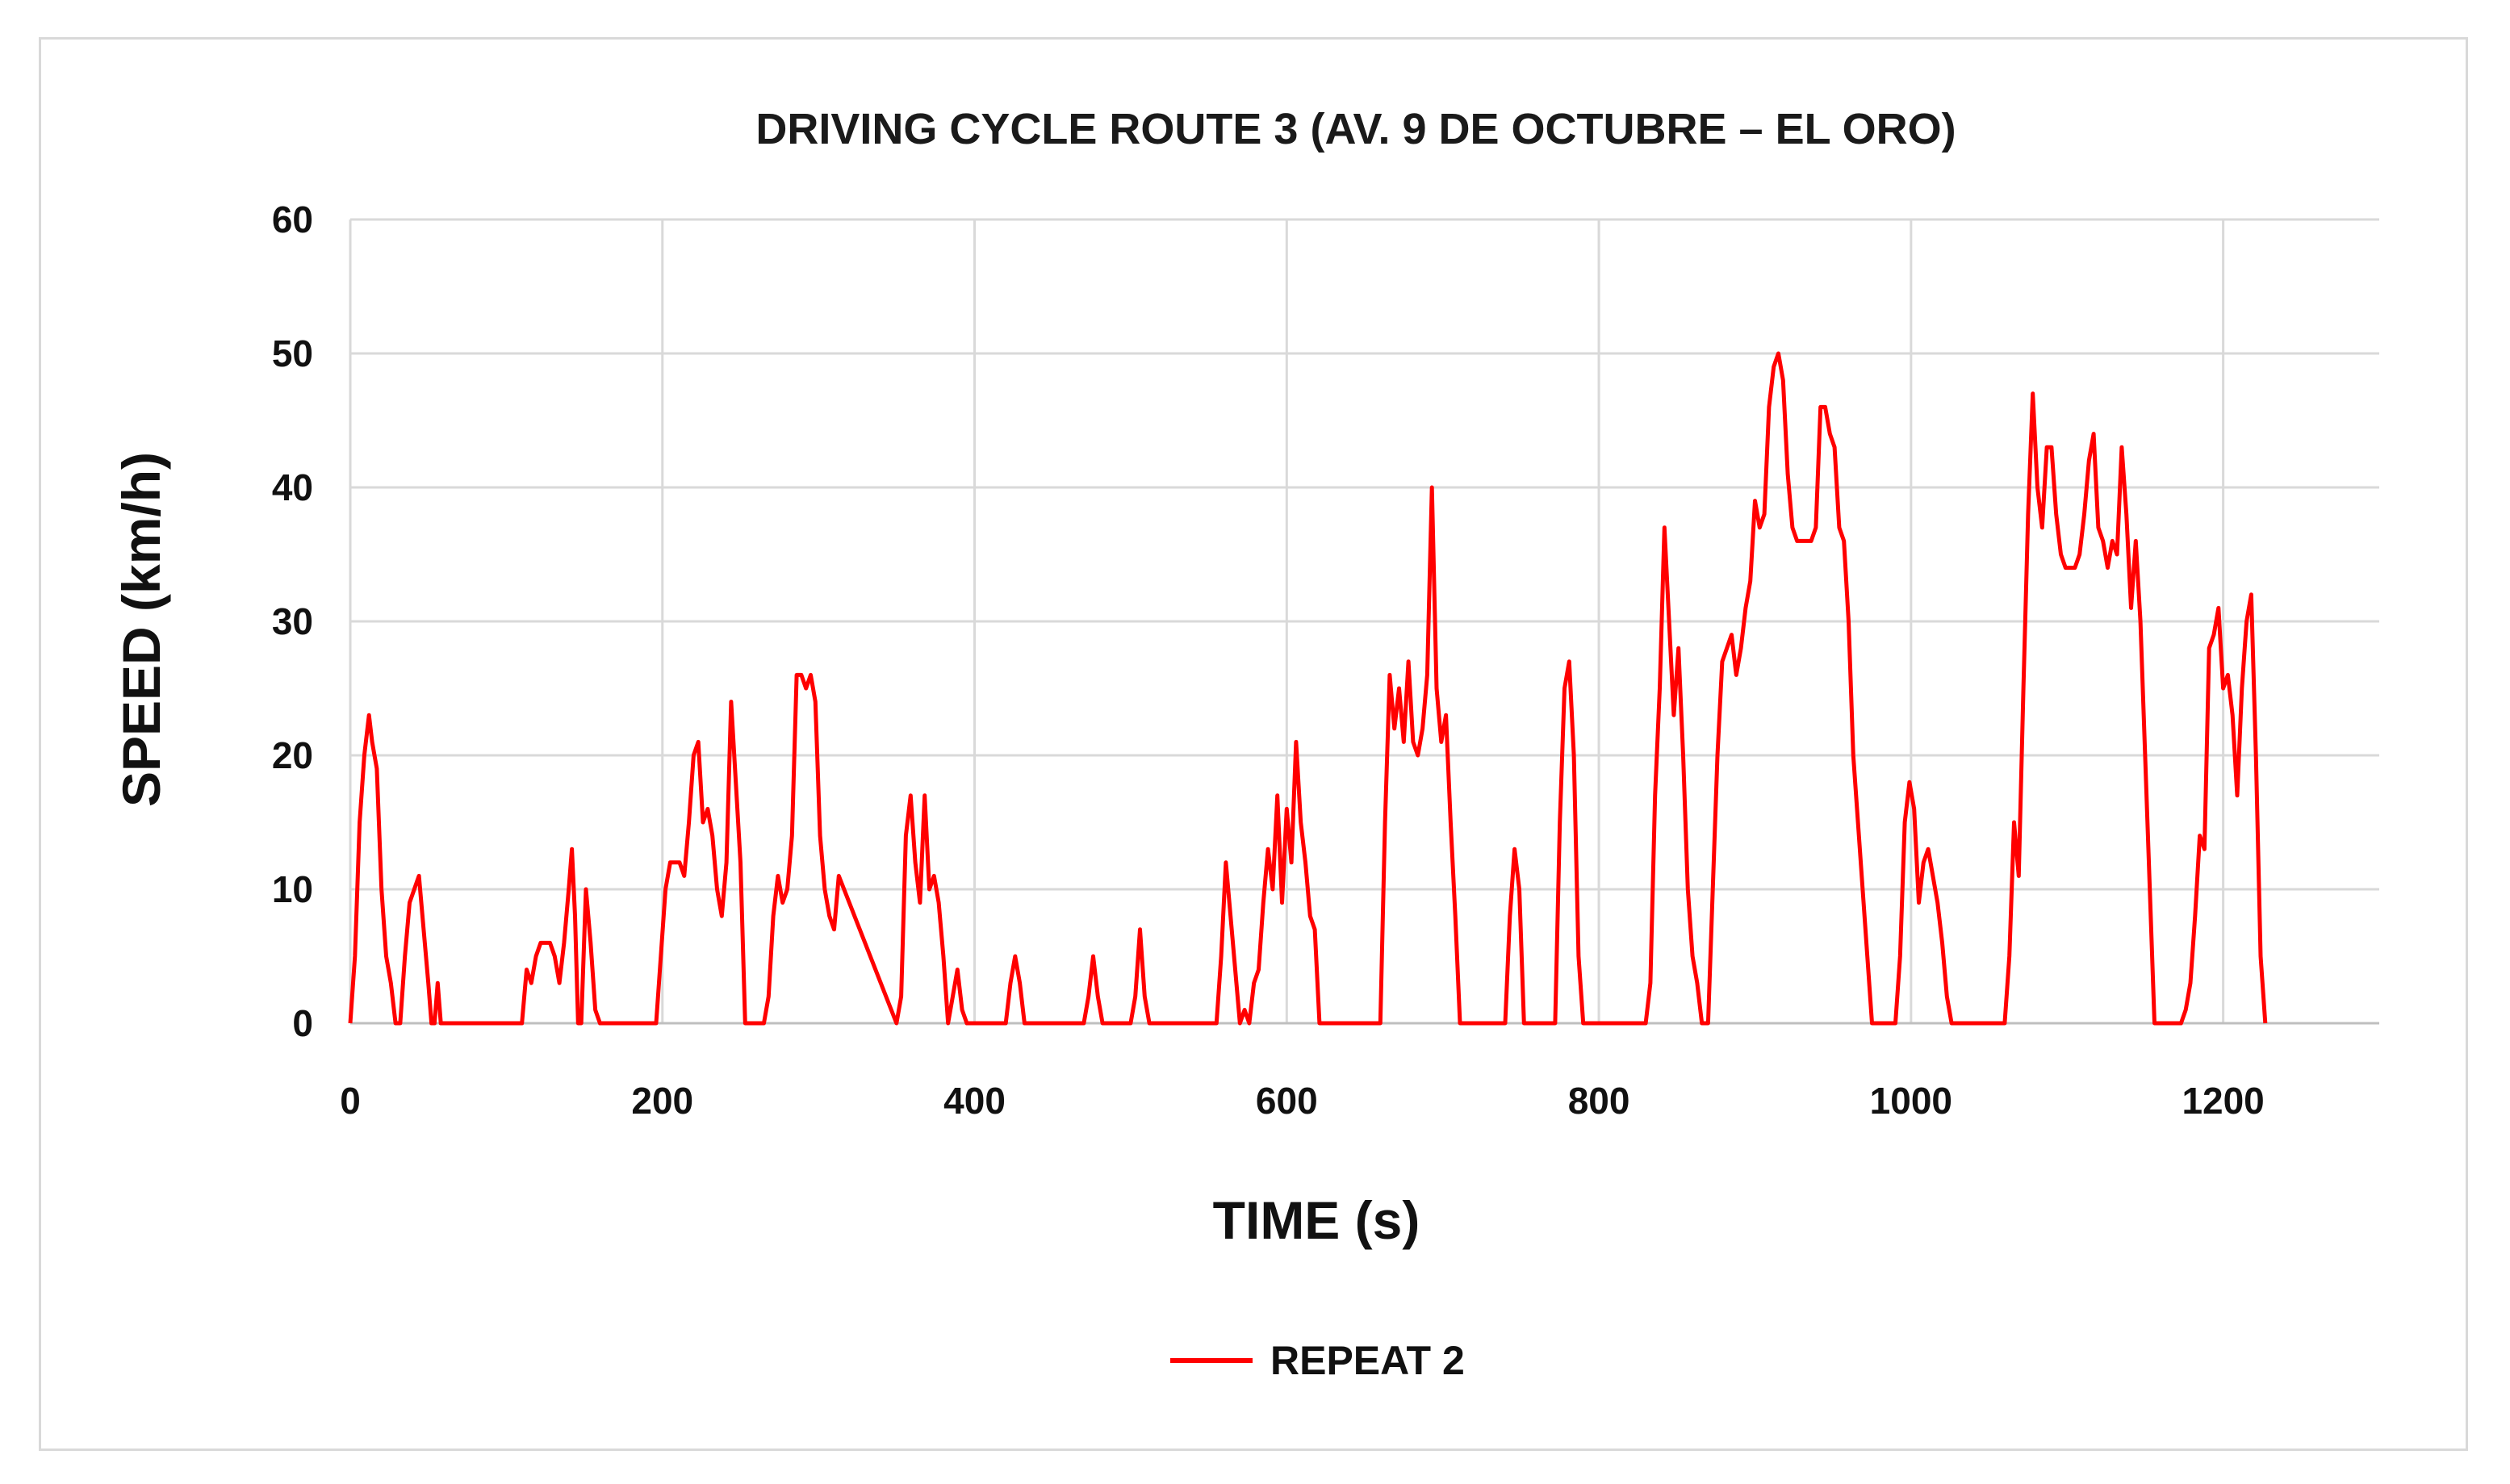 This screenshot has height=1484, width=2510. Describe the element at coordinates (292, 220) in the screenshot. I see `y-tick-label-60: 60` at that location.